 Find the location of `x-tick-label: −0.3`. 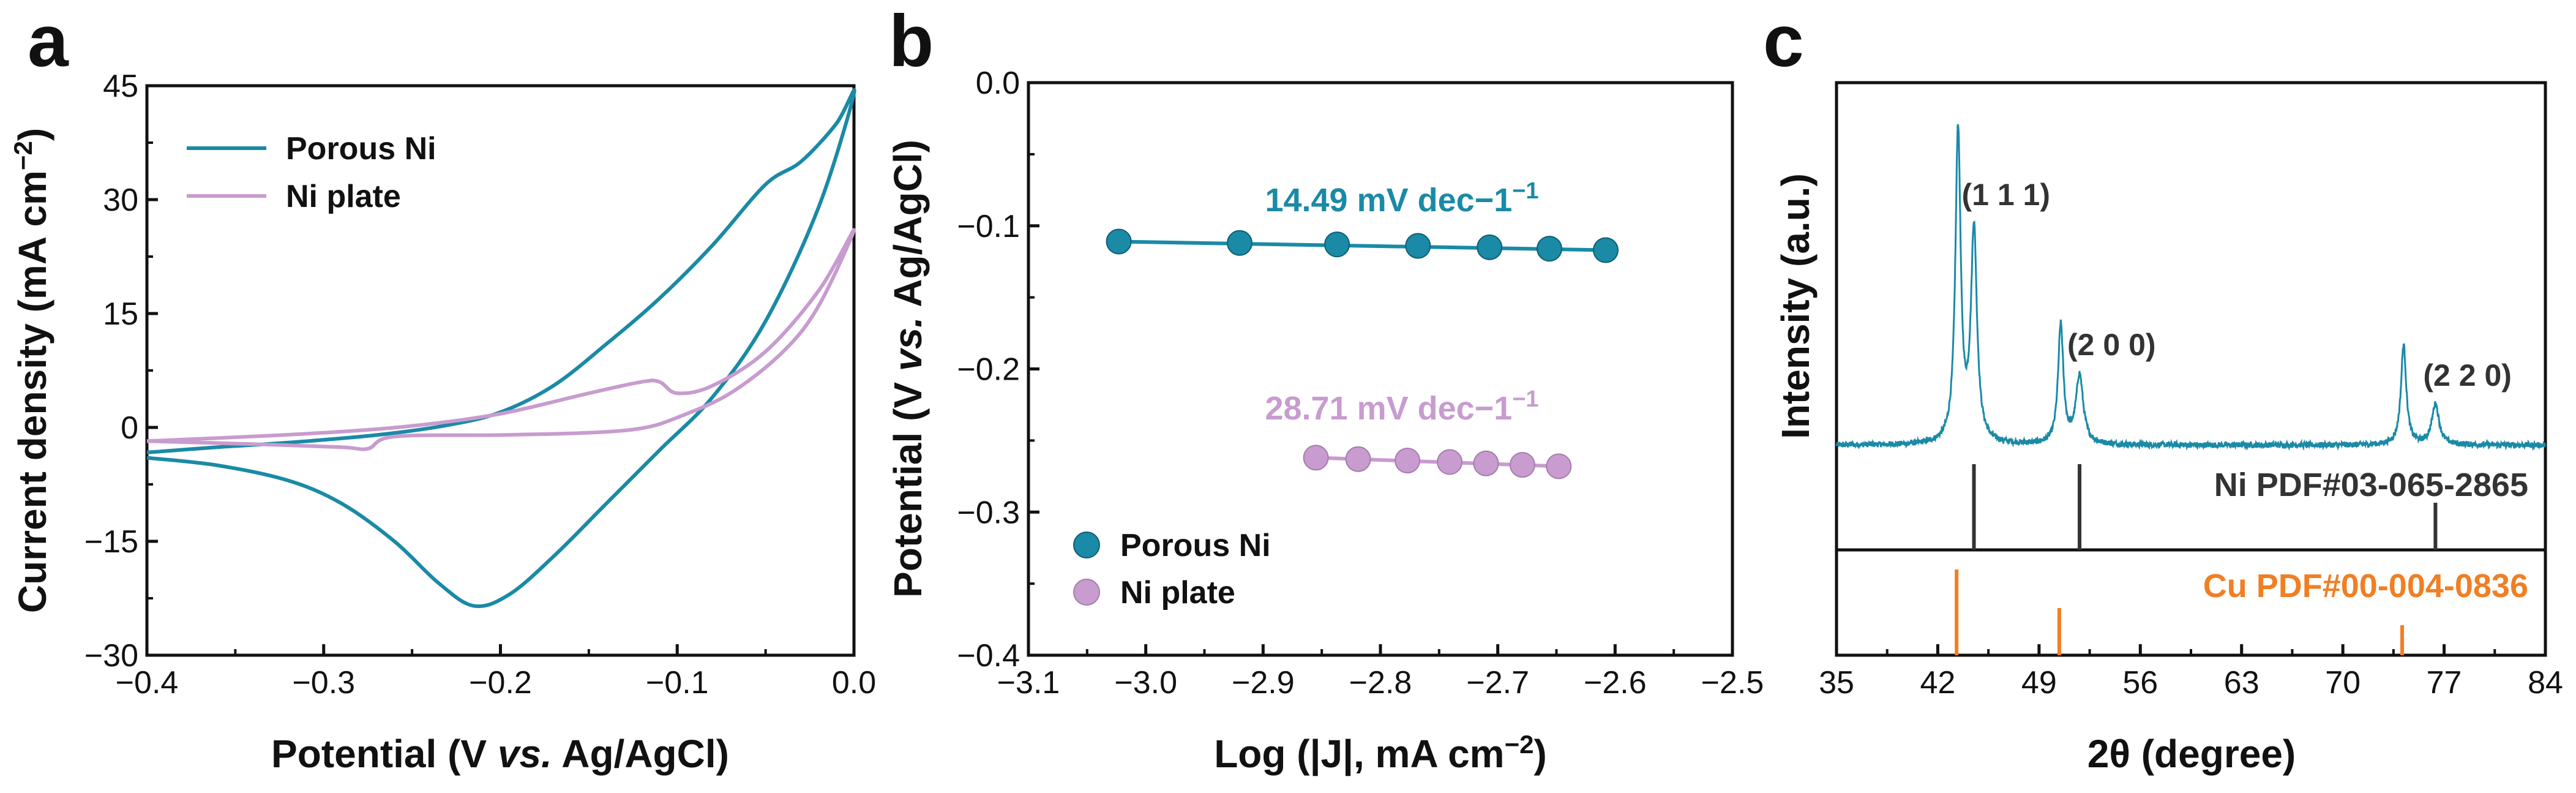

x-tick-label: −0.3 is located at coordinates (323, 683).